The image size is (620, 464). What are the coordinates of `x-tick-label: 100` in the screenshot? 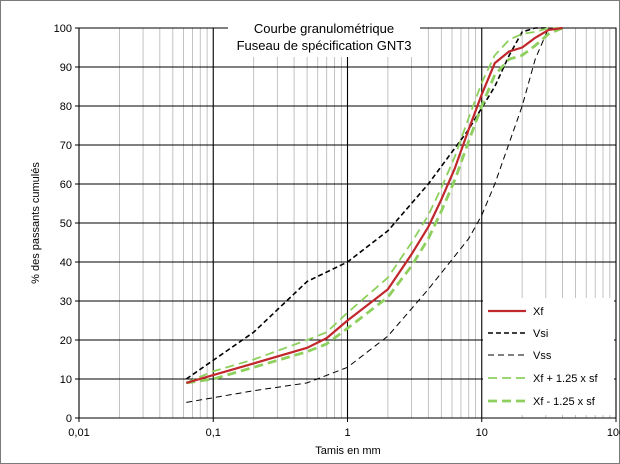 It's located at (613, 433).